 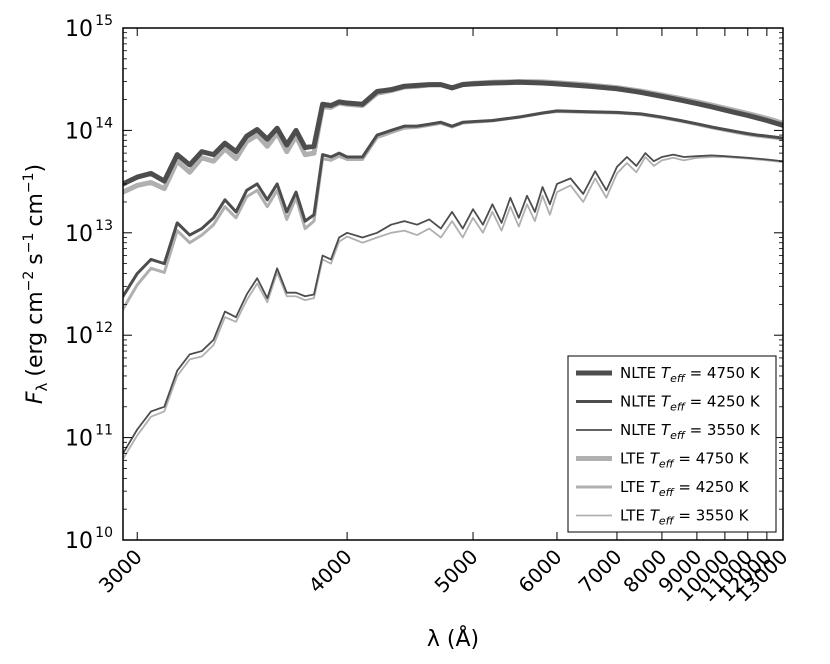 I want to click on y-axis-label-exp-b: −1, so click(x=29, y=243).